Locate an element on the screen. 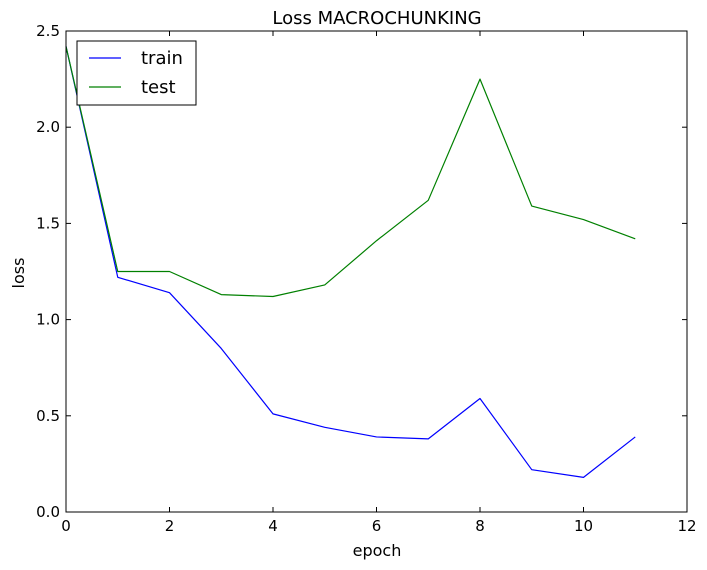 The width and height of the screenshot is (707, 570). x-tick-label: 2 is located at coordinates (170, 526).